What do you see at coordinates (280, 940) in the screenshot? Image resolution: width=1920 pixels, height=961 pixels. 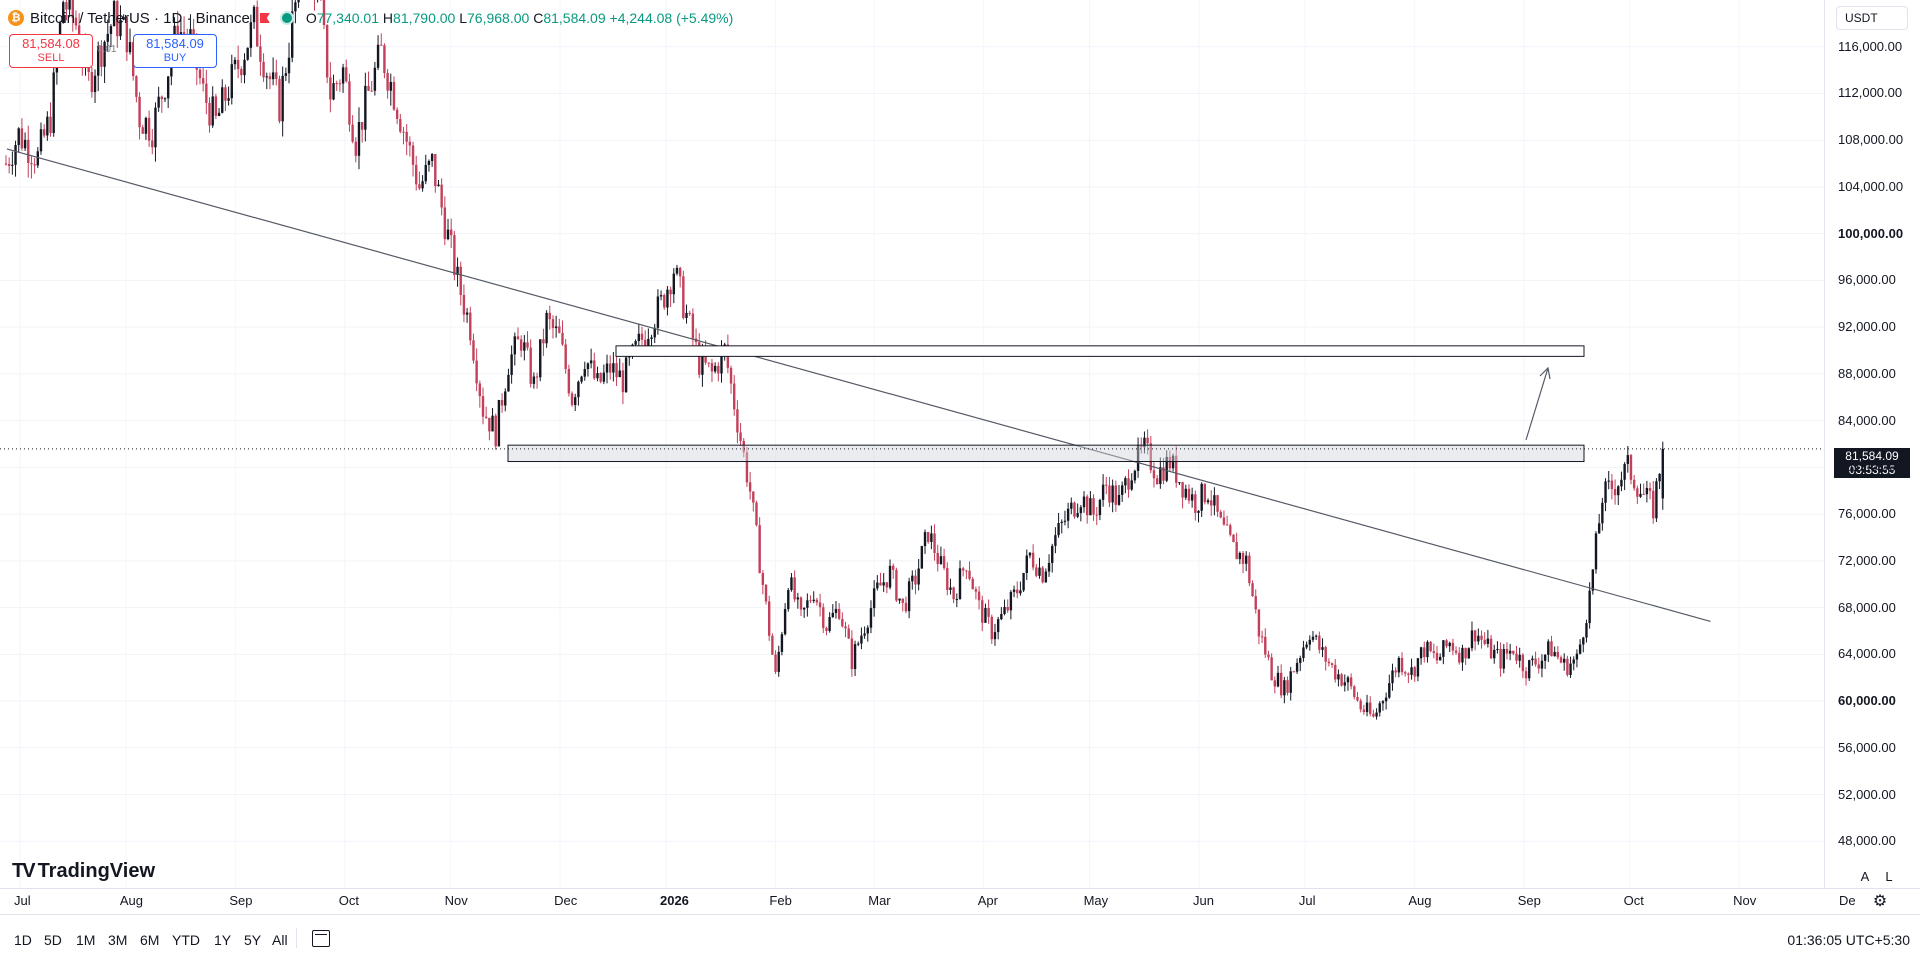 I see `range-button-all: All` at bounding box center [280, 940].